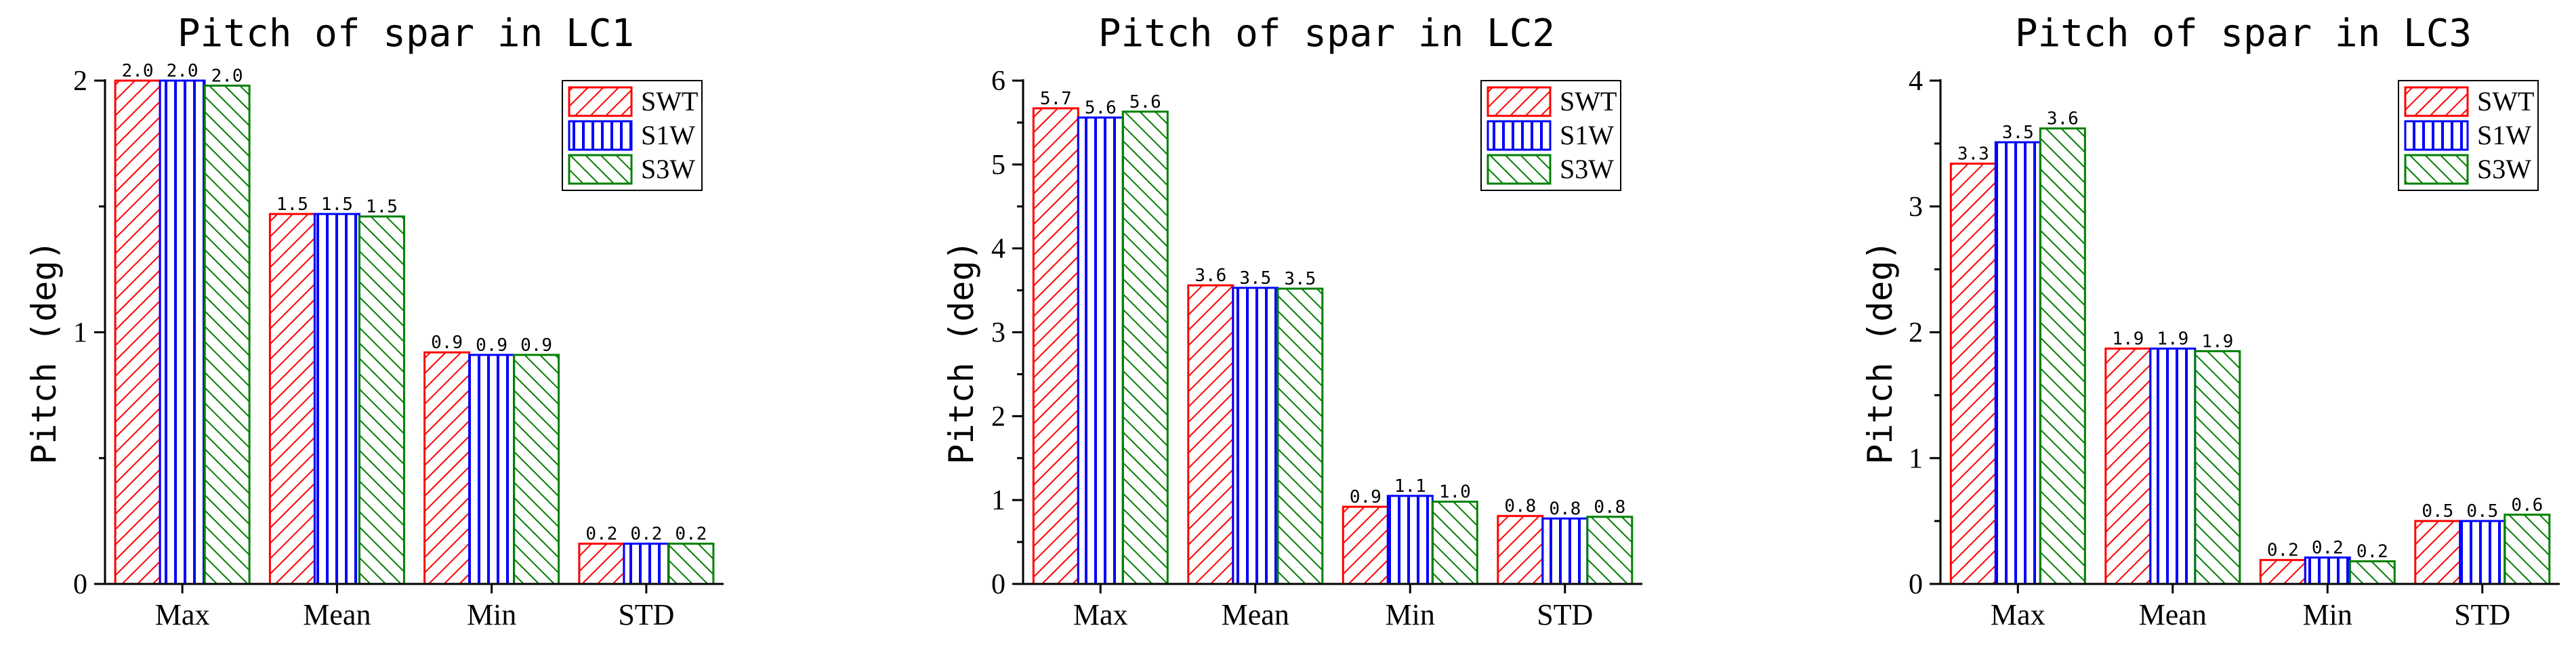  What do you see at coordinates (1056, 99) in the screenshot?
I see `data-label: 5.7` at bounding box center [1056, 99].